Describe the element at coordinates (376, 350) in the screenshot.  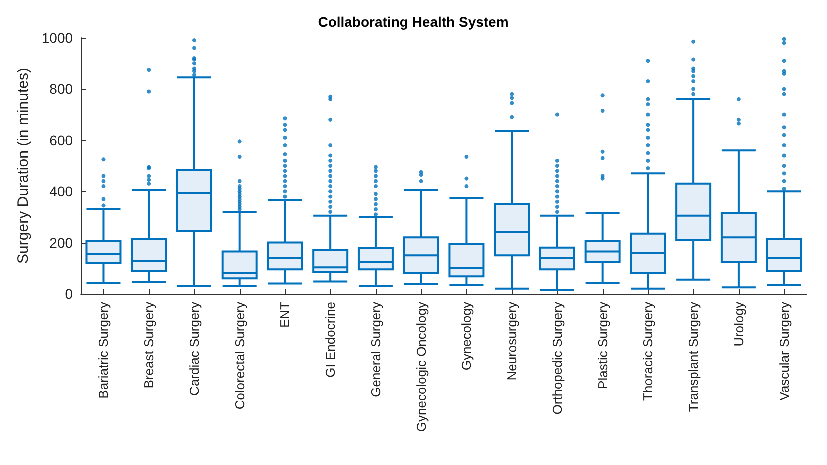
I see `x-tick-label: General Surgery` at that location.